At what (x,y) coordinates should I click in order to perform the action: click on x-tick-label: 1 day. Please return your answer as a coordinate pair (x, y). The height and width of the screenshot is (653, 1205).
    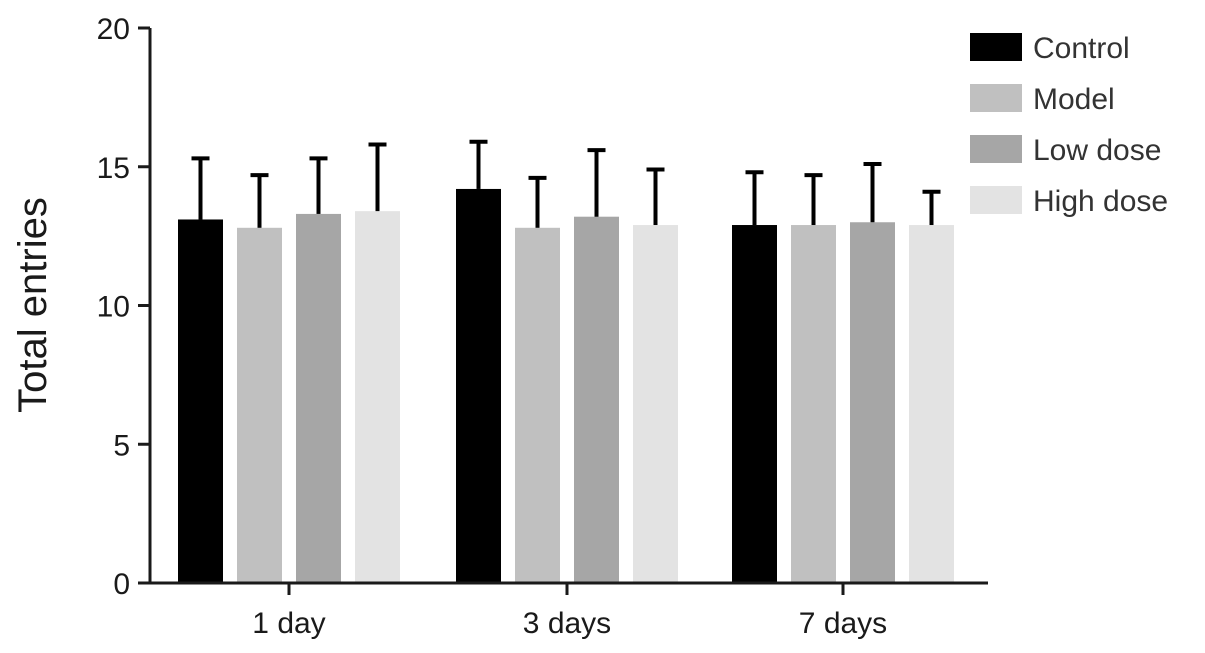
    Looking at the image, I should click on (288, 623).